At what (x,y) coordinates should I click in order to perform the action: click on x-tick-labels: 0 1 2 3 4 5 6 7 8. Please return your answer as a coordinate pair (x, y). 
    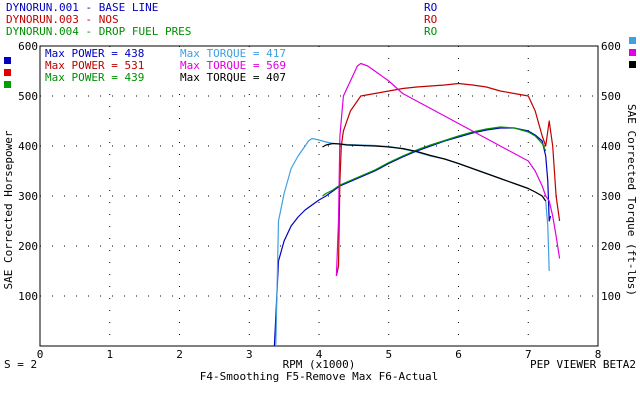
    Looking at the image, I should click on (319, 354).